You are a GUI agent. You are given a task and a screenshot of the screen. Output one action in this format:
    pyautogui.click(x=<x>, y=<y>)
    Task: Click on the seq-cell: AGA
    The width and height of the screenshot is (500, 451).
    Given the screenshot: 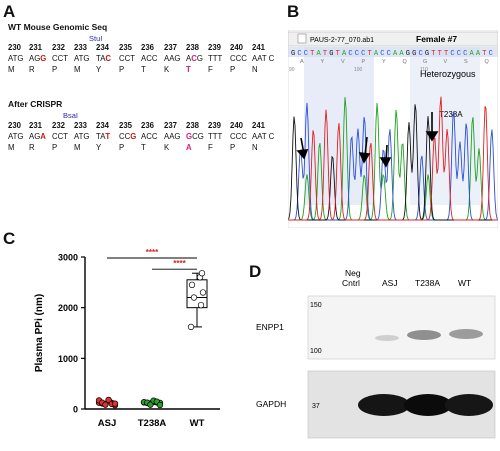 What is the action you would take?
    pyautogui.click(x=37, y=136)
    